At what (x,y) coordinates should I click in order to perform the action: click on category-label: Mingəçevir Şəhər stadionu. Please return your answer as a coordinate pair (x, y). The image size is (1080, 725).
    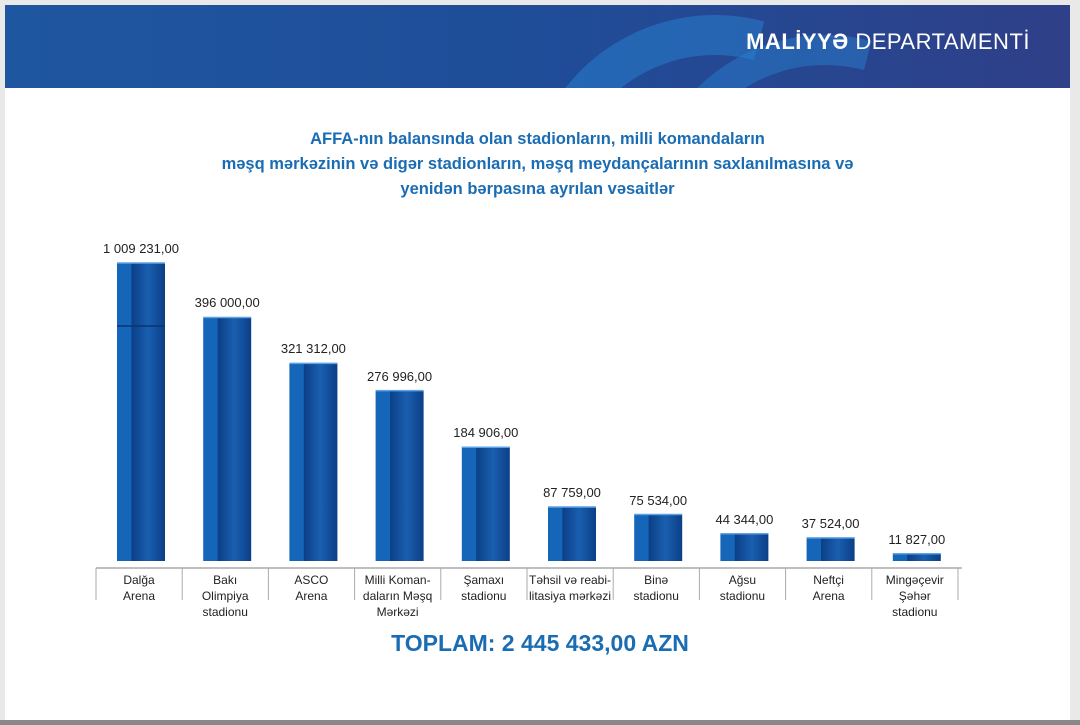
    Looking at the image, I should click on (914, 596).